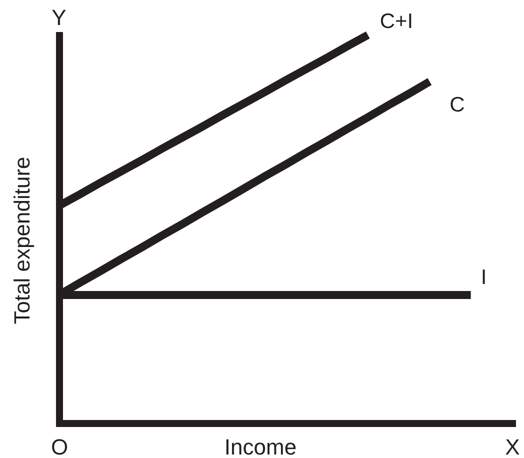 The image size is (524, 458). What do you see at coordinates (22, 240) in the screenshot?
I see `y-axis-title: Total expenditure` at bounding box center [22, 240].